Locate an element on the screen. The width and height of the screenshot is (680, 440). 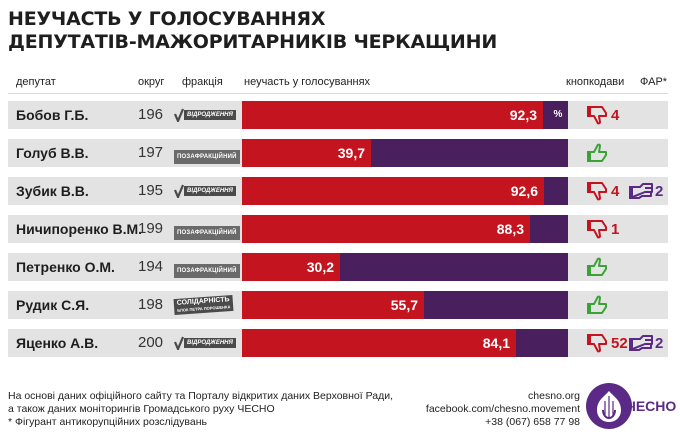
absence-bar-track: 92,6 is located at coordinates (405, 191).